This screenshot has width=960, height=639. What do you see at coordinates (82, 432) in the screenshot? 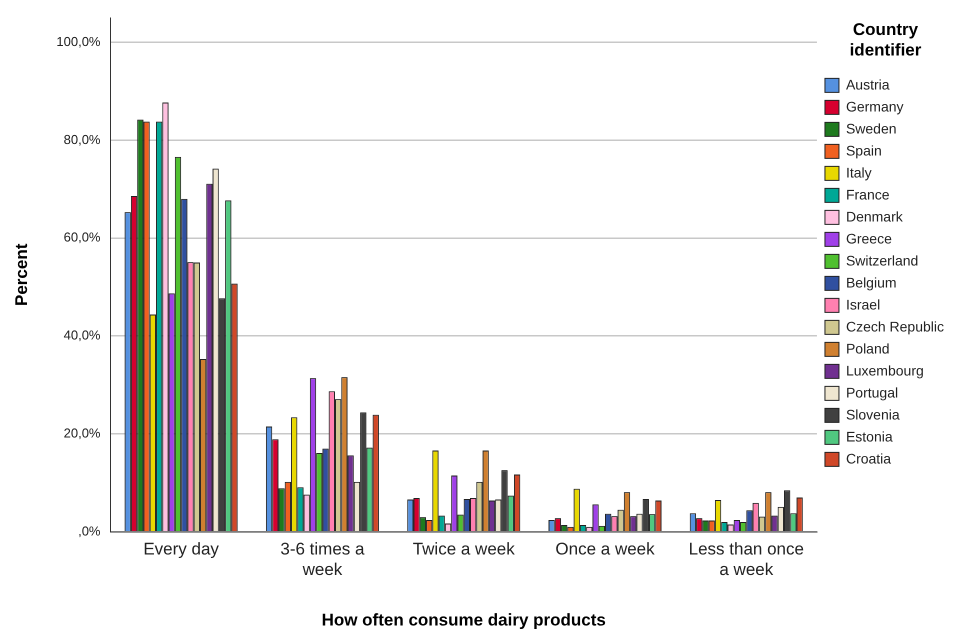
I see `y-tick-label: 20,0%` at bounding box center [82, 432].